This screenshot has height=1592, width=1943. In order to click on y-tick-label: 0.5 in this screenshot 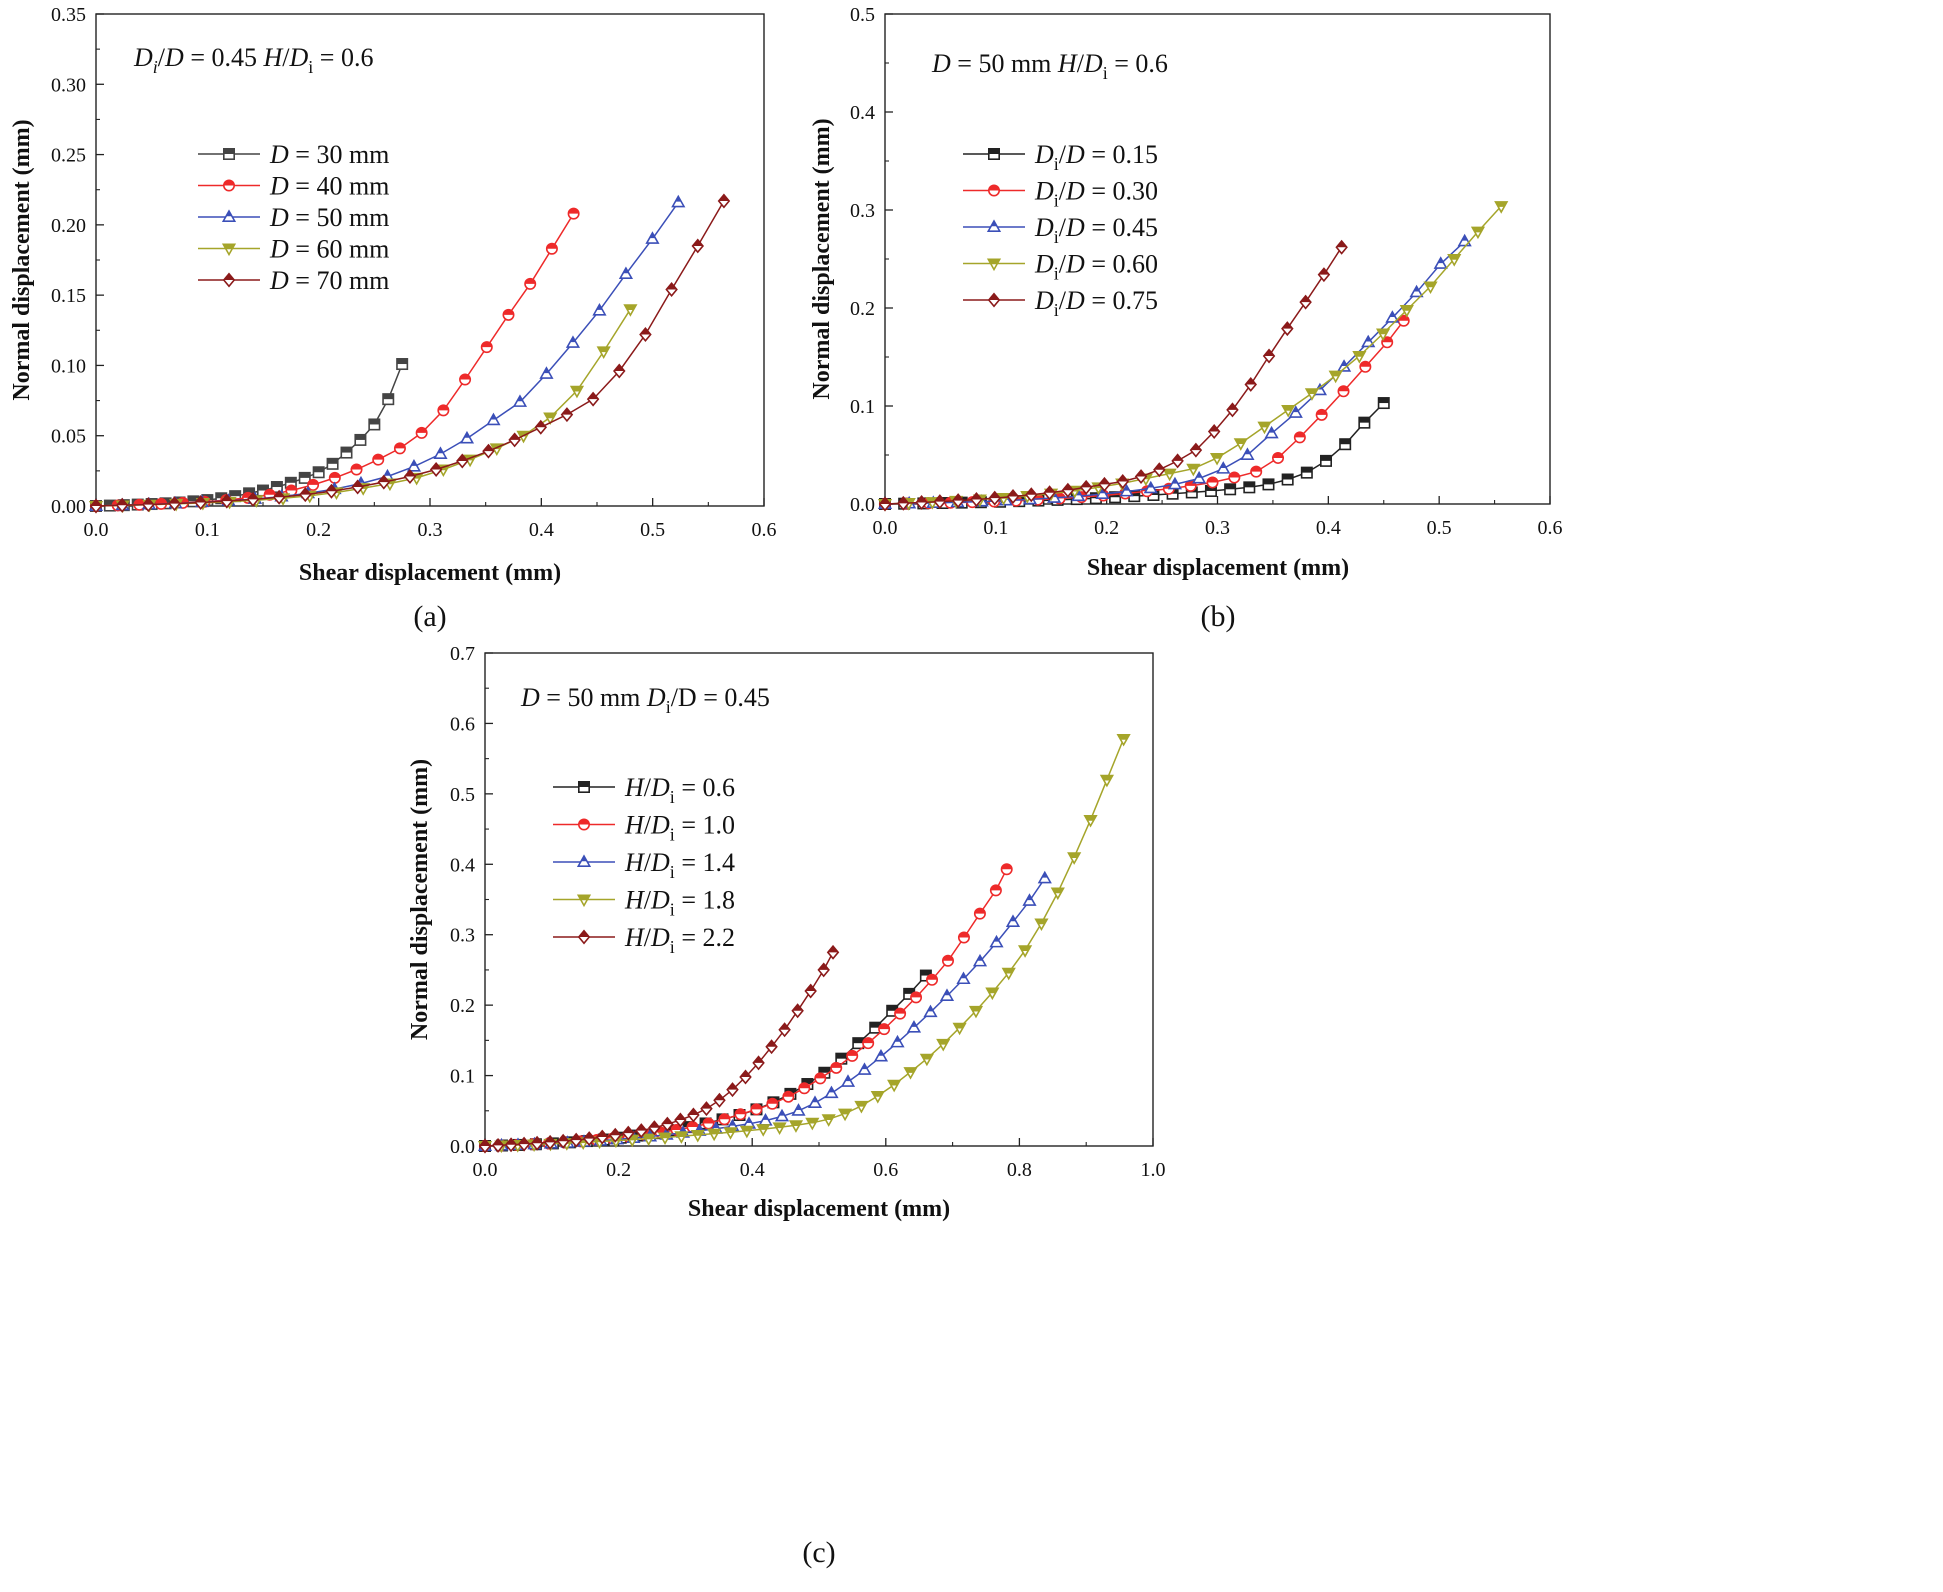, I will do `click(462, 795)`.